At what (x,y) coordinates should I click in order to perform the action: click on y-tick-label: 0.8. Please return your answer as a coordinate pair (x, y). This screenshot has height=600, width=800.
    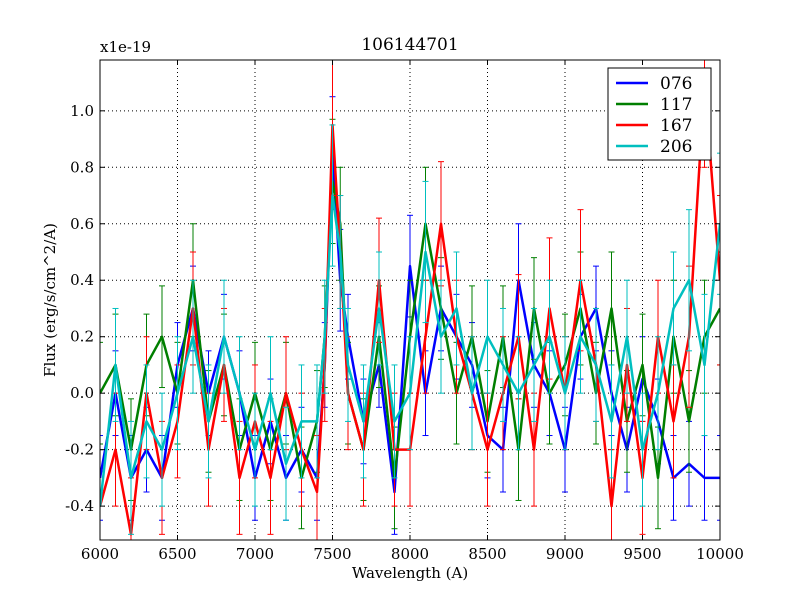
    Looking at the image, I should click on (82, 167).